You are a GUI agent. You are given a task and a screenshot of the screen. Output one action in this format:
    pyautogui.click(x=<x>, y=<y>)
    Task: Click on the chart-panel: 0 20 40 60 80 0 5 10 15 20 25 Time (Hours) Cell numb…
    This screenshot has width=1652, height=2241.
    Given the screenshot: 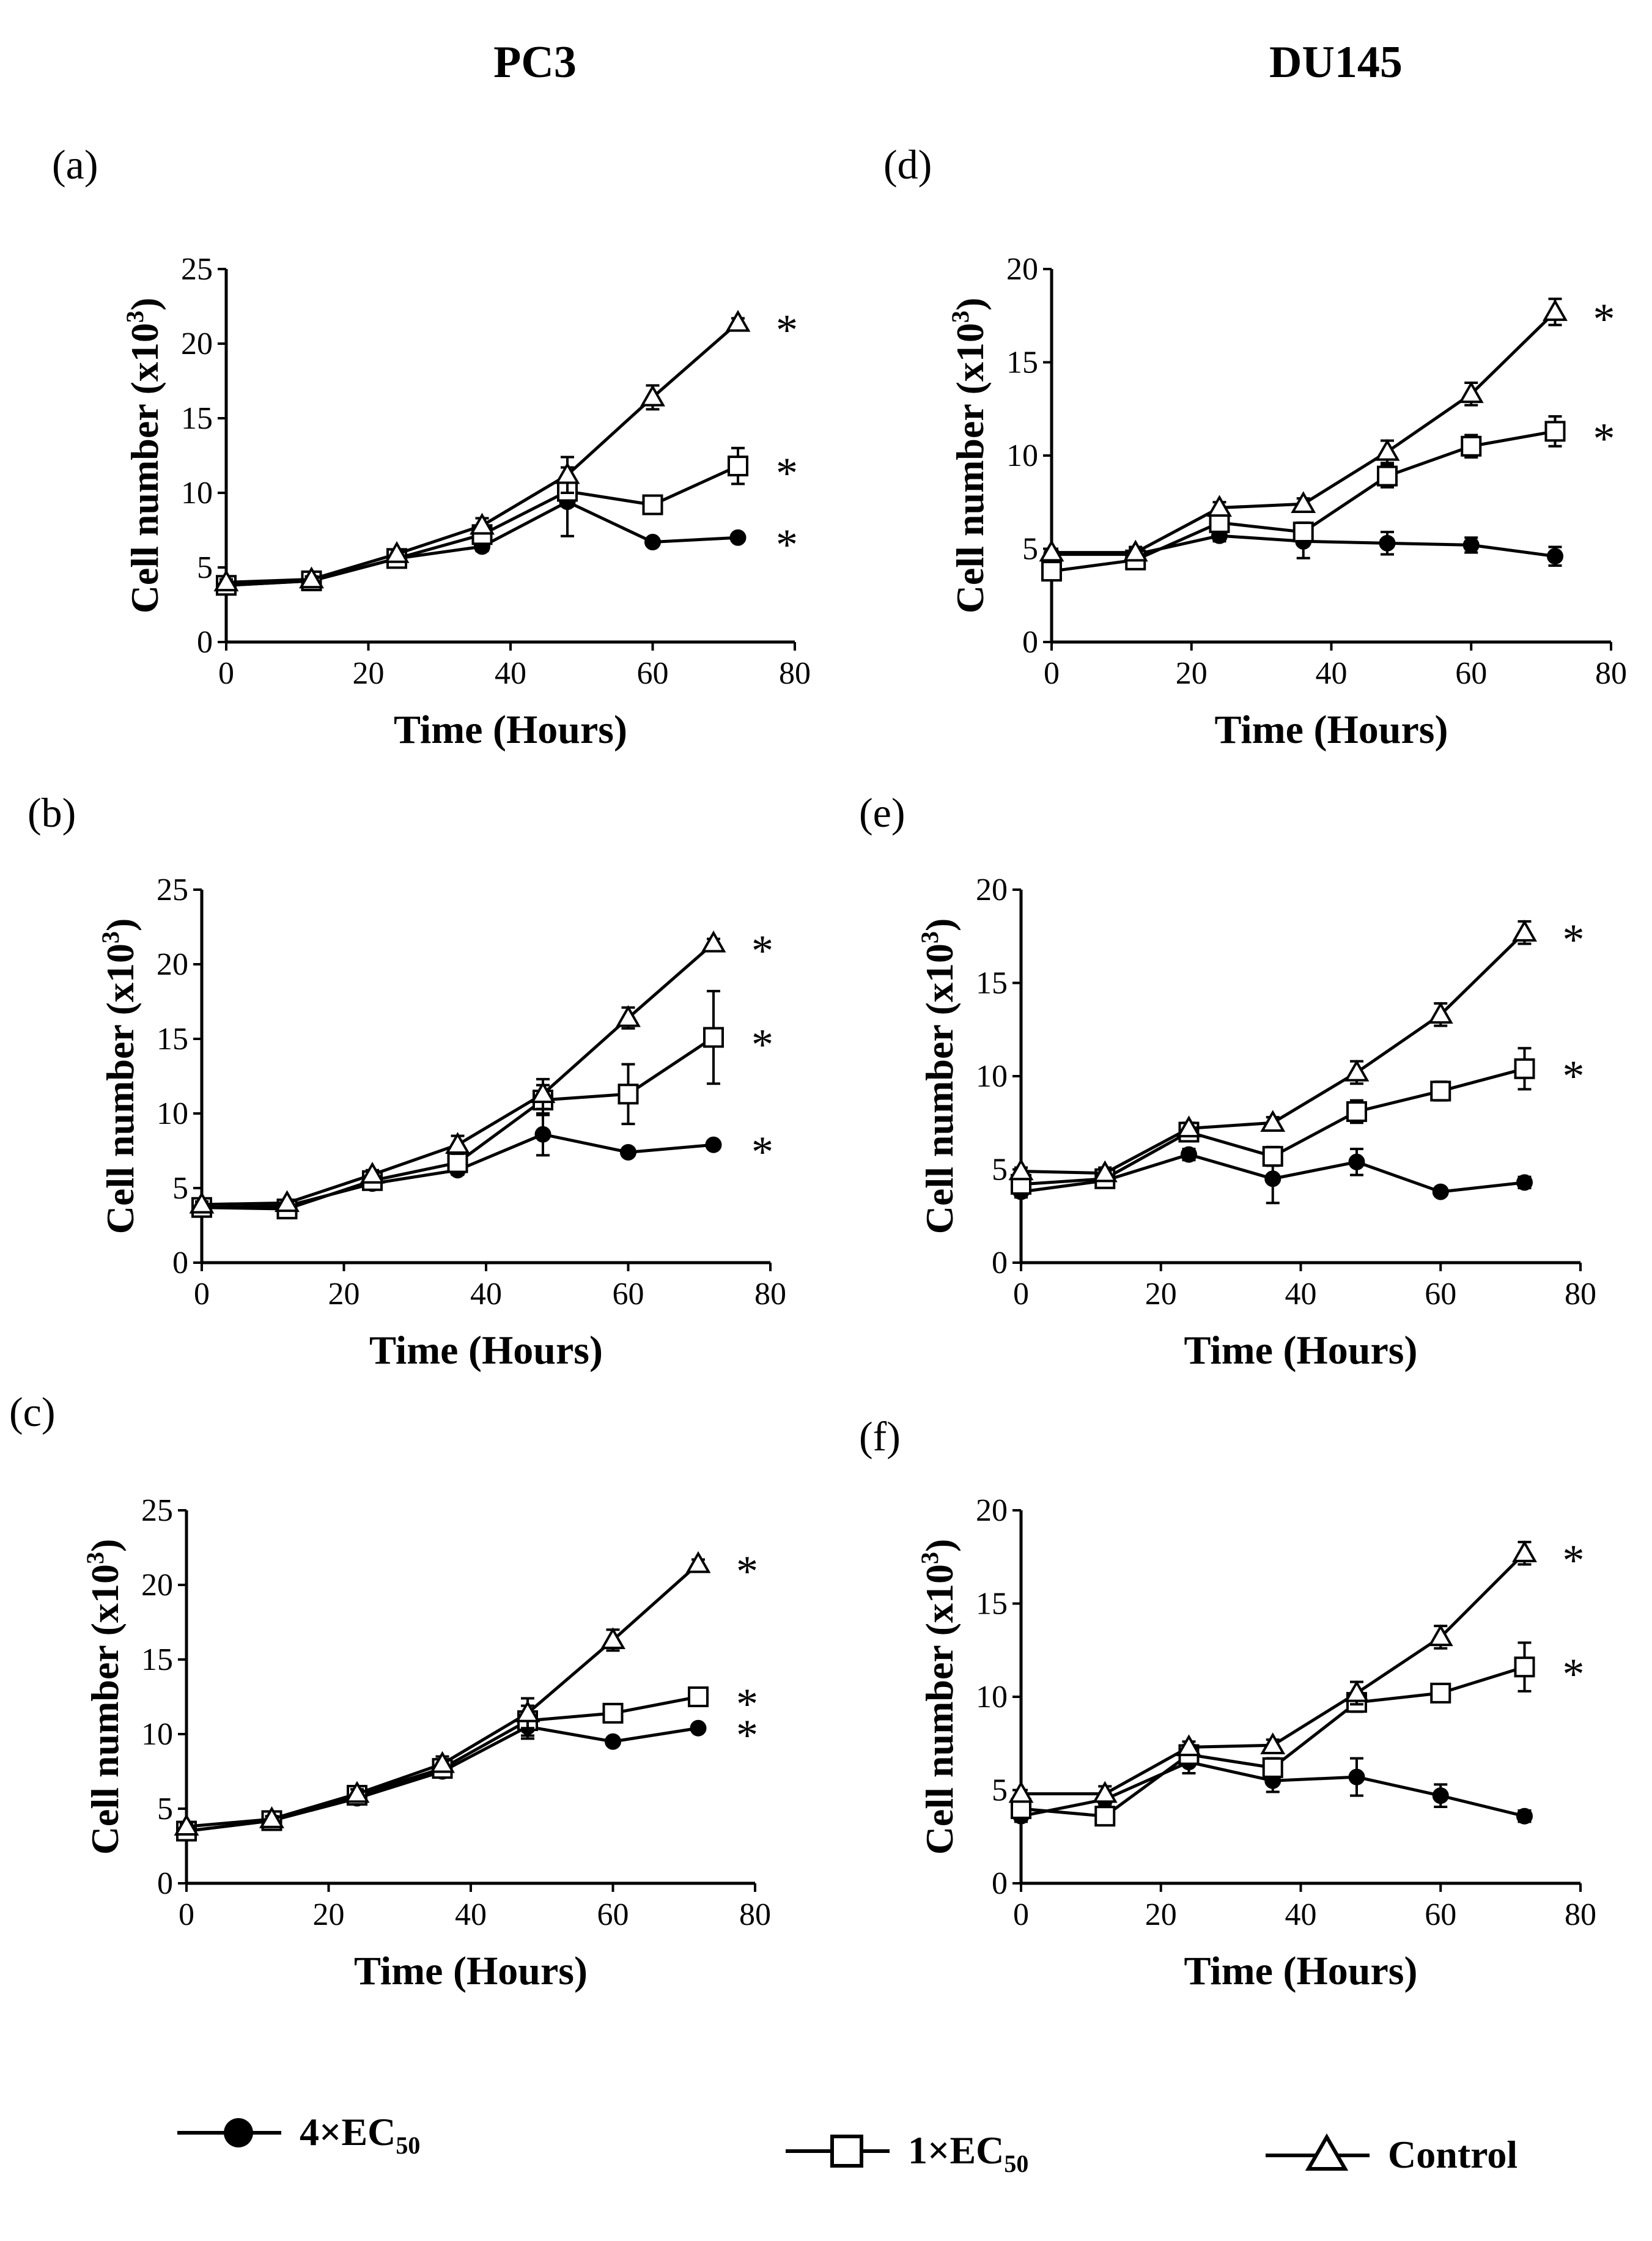 What is the action you would take?
    pyautogui.click(x=464, y=1754)
    